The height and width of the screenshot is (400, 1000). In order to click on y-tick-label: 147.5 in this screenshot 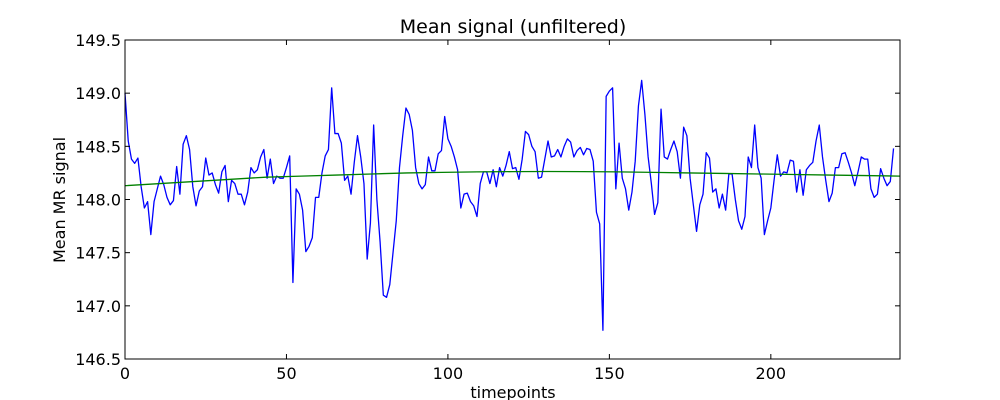, I will do `click(98, 253)`.